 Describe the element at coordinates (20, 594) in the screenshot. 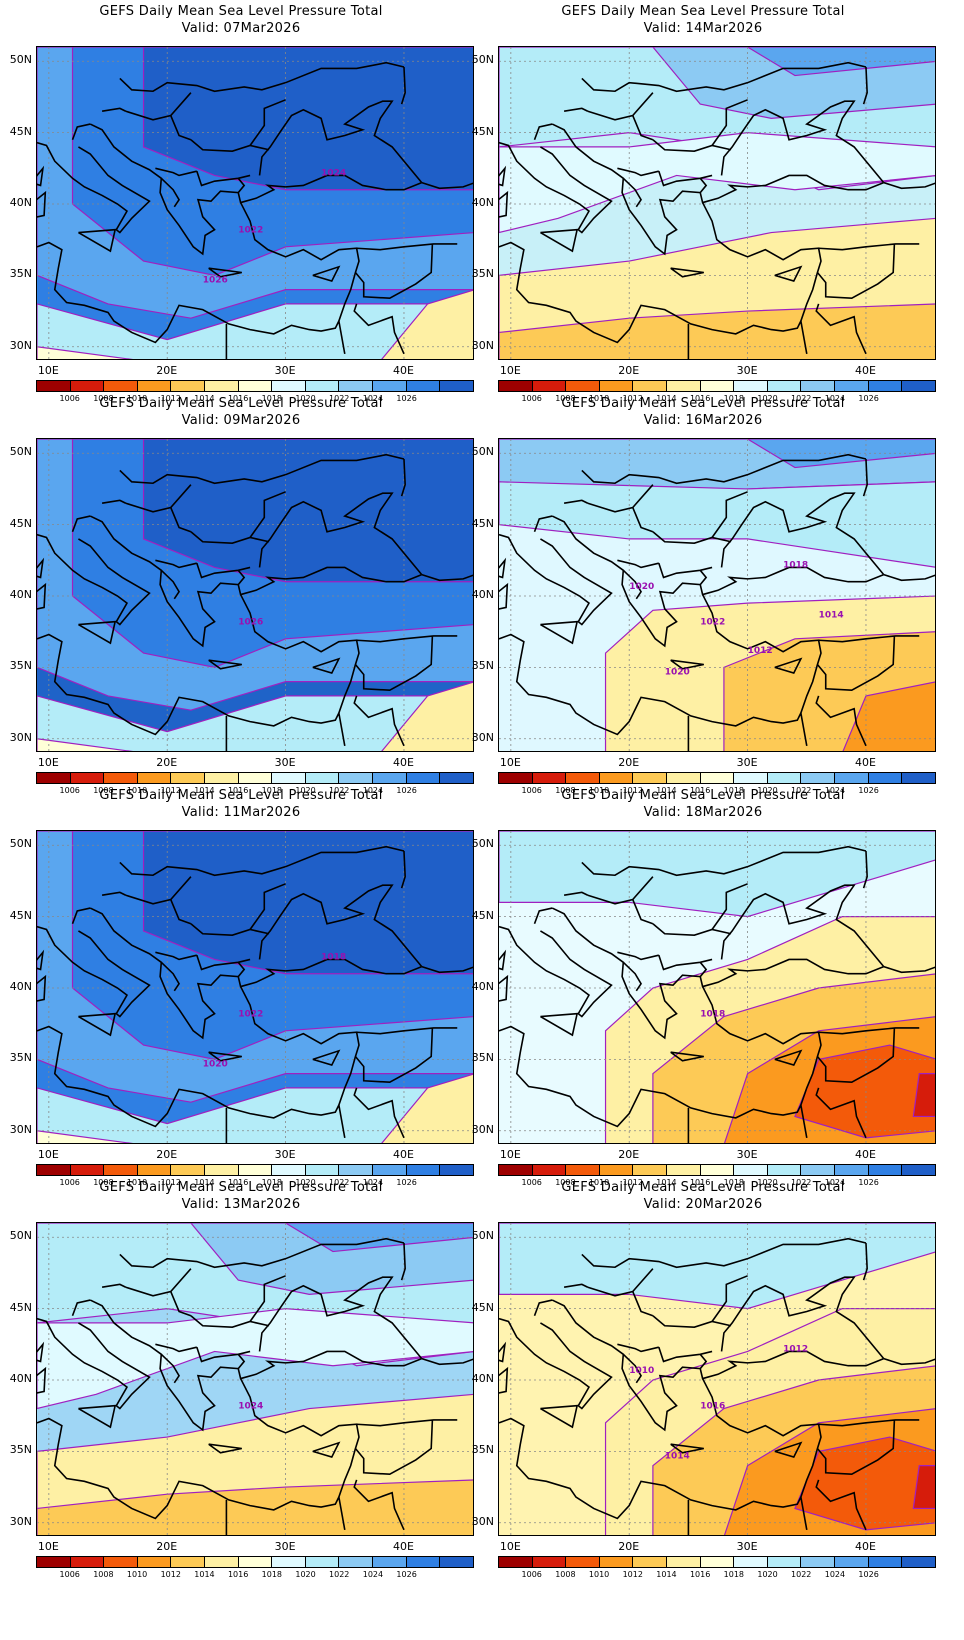

I see `latitude-label: 40N` at that location.